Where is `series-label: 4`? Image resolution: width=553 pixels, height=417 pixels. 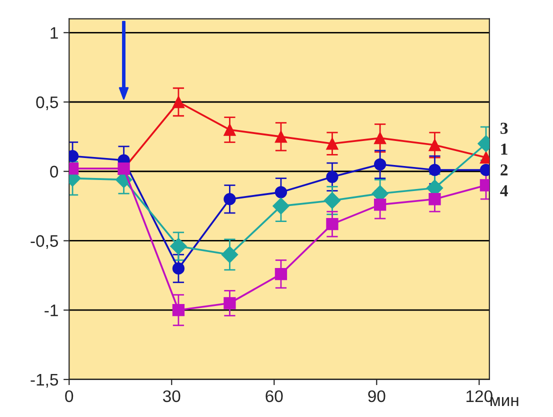
series-label: 4 is located at coordinates (504, 190).